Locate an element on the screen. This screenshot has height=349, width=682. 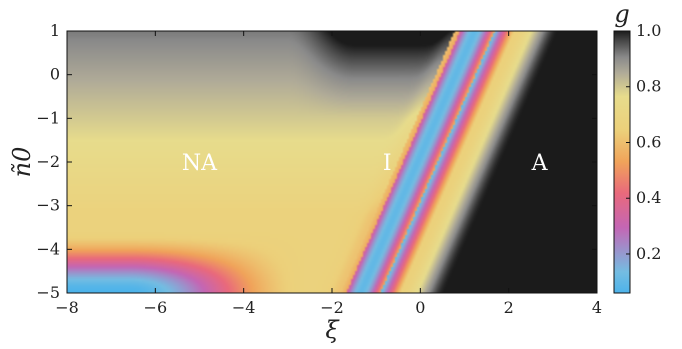
colorbar: g 1.0 0.8 0.6 0.4 0.2 is located at coordinates (637, 147).